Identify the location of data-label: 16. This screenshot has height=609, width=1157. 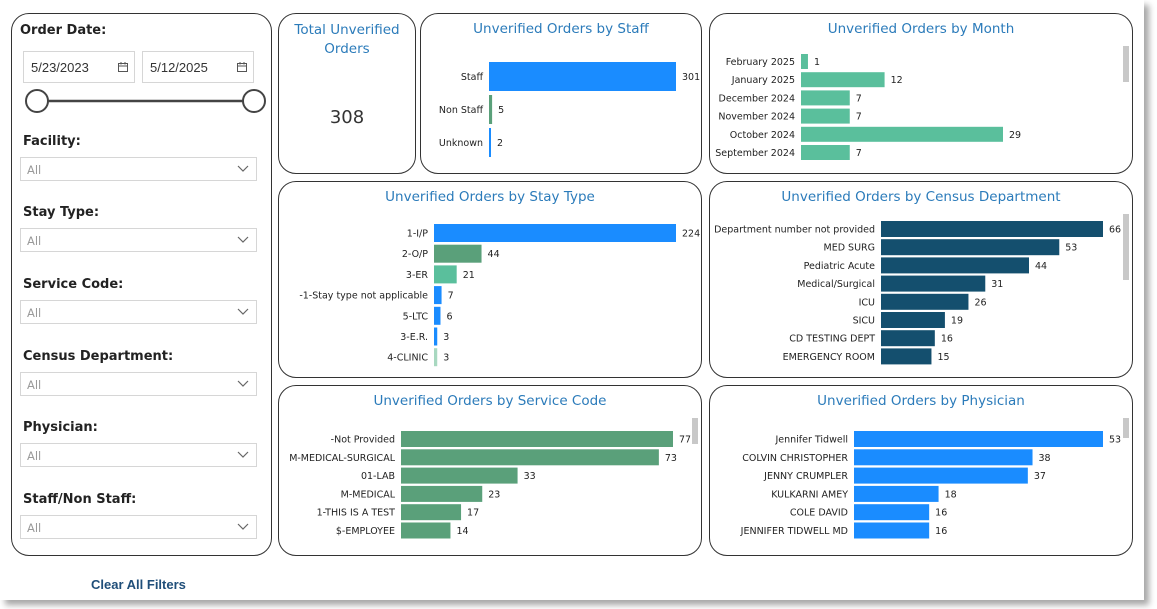
(947, 339).